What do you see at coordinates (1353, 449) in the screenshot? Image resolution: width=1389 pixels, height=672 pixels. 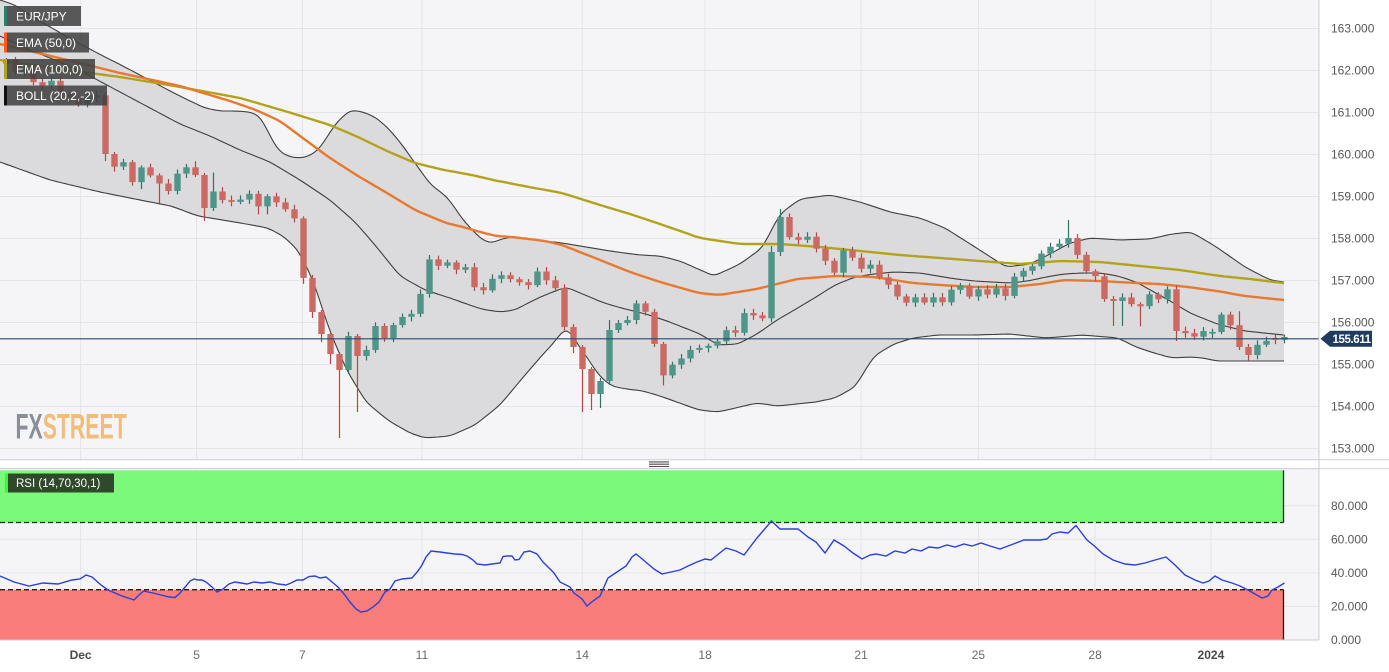 I see `svg-text: 153.000` at bounding box center [1353, 449].